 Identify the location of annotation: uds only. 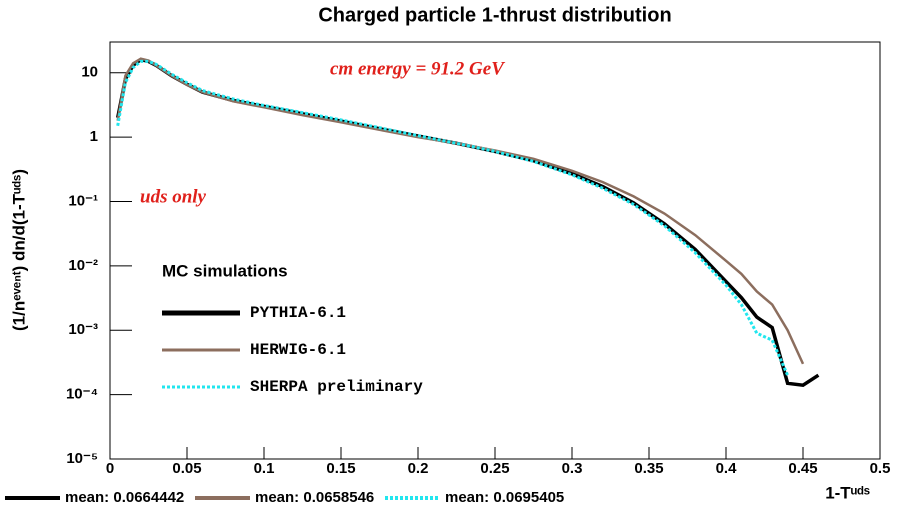
(173, 196).